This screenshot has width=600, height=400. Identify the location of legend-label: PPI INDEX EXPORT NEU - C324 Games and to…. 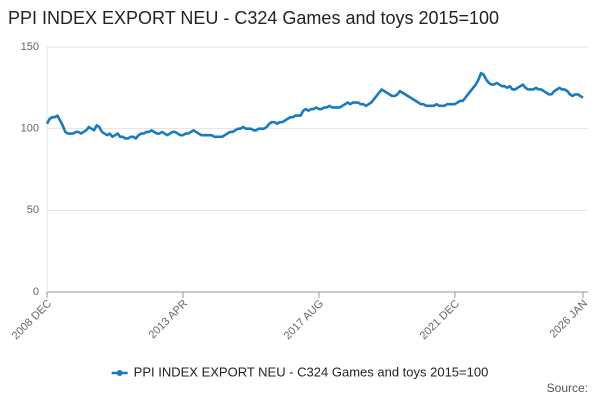
(311, 371).